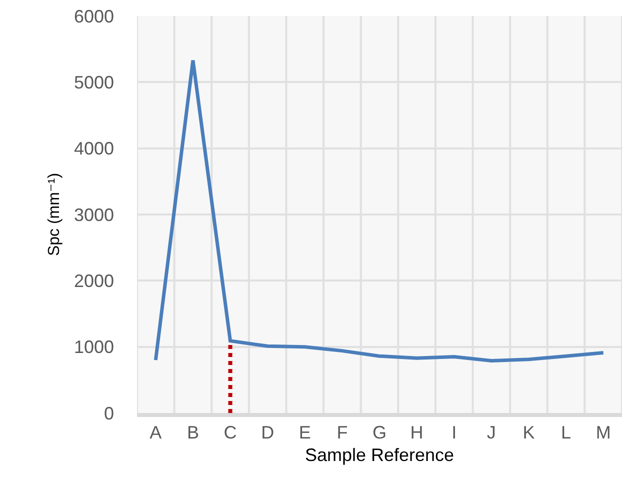 This screenshot has height=485, width=629. What do you see at coordinates (94, 347) in the screenshot?
I see `y-tick-label: 1000` at bounding box center [94, 347].